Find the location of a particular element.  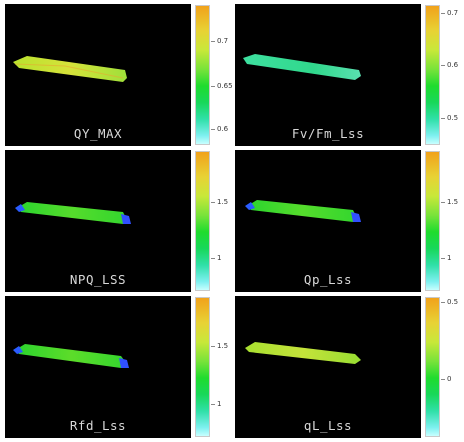

leaf-image: NPQ_LSS is located at coordinates (98, 221).